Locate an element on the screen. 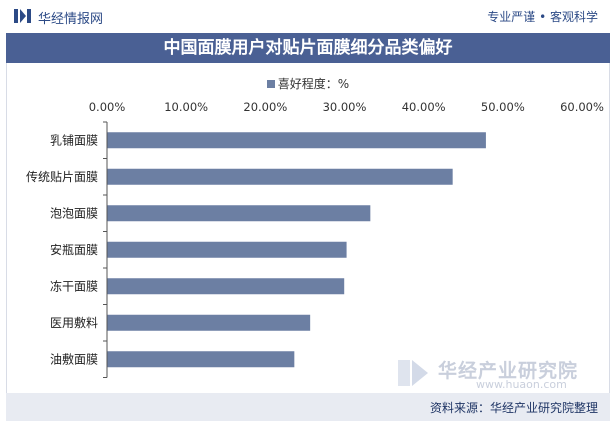 The height and width of the screenshot is (427, 616). x-tick-label: 30.00% is located at coordinates (345, 107).